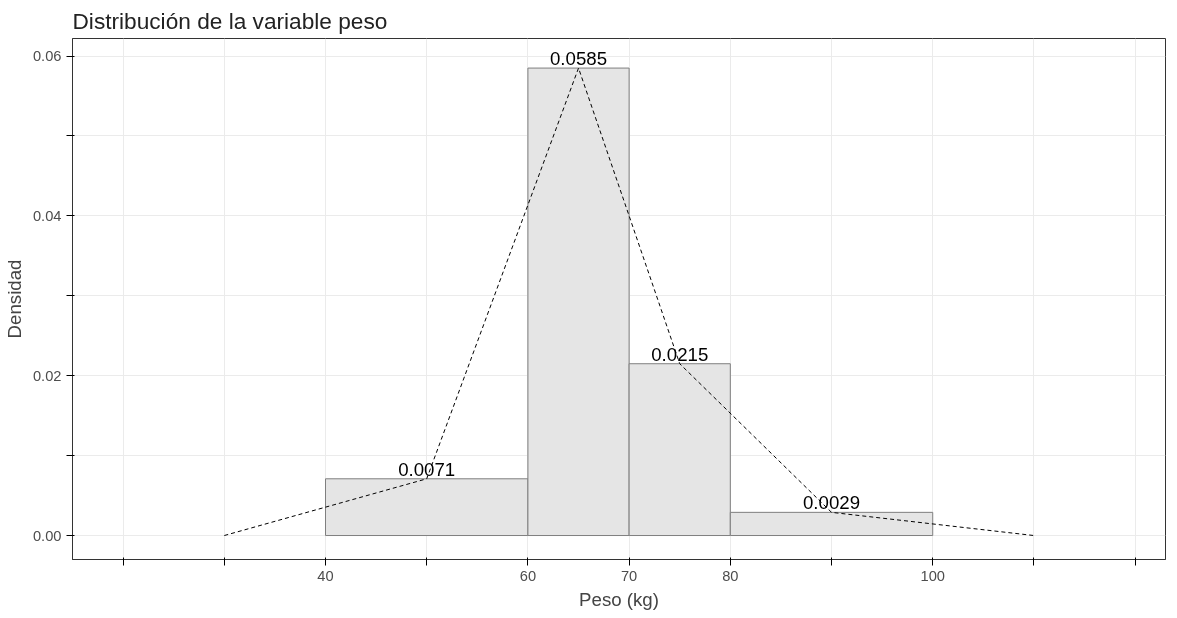  I want to click on y-tick-label: 0.00, so click(47, 535).